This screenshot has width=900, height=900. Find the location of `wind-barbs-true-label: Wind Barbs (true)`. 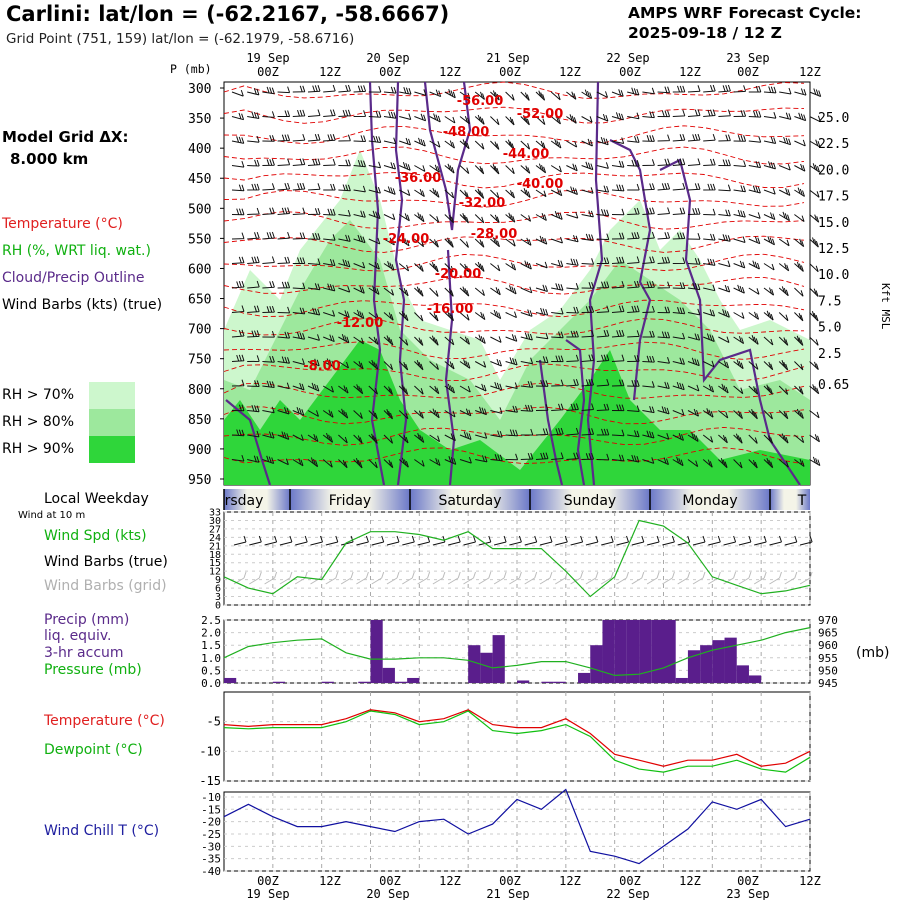

wind-barbs-true-label: Wind Barbs (true) is located at coordinates (106, 562).